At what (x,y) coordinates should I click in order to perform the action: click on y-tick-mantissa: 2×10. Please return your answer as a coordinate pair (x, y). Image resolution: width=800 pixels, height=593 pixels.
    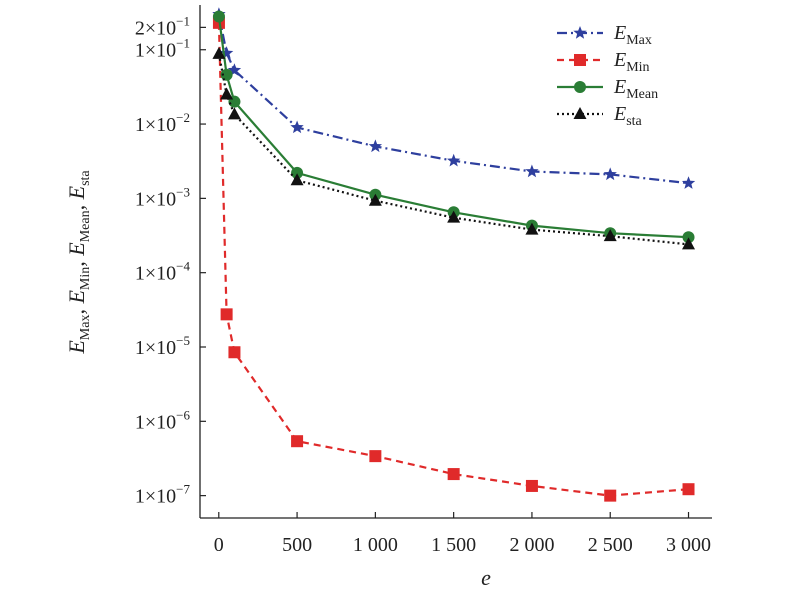
    Looking at the image, I should click on (155, 28).